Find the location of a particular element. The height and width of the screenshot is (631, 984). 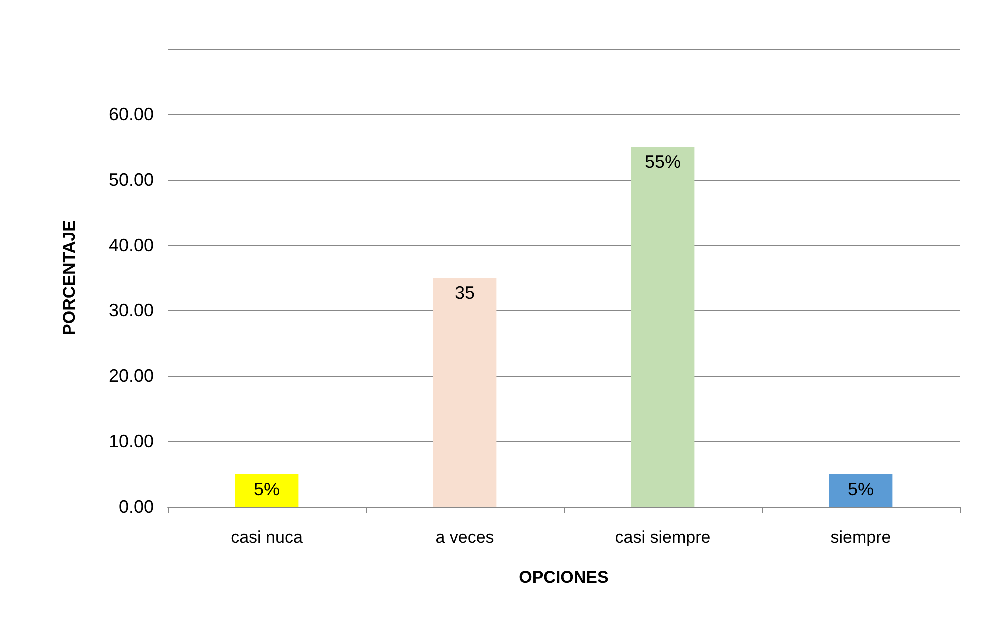

y-tick-label: 0.00 is located at coordinates (136, 507).